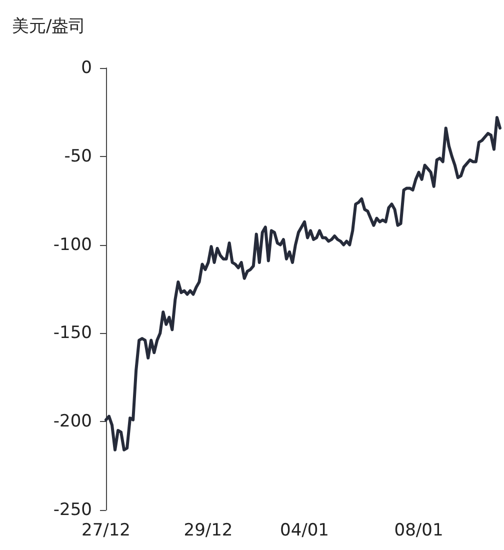 This screenshot has height=550, width=504. I want to click on y-tick-label: 0, so click(86, 68).